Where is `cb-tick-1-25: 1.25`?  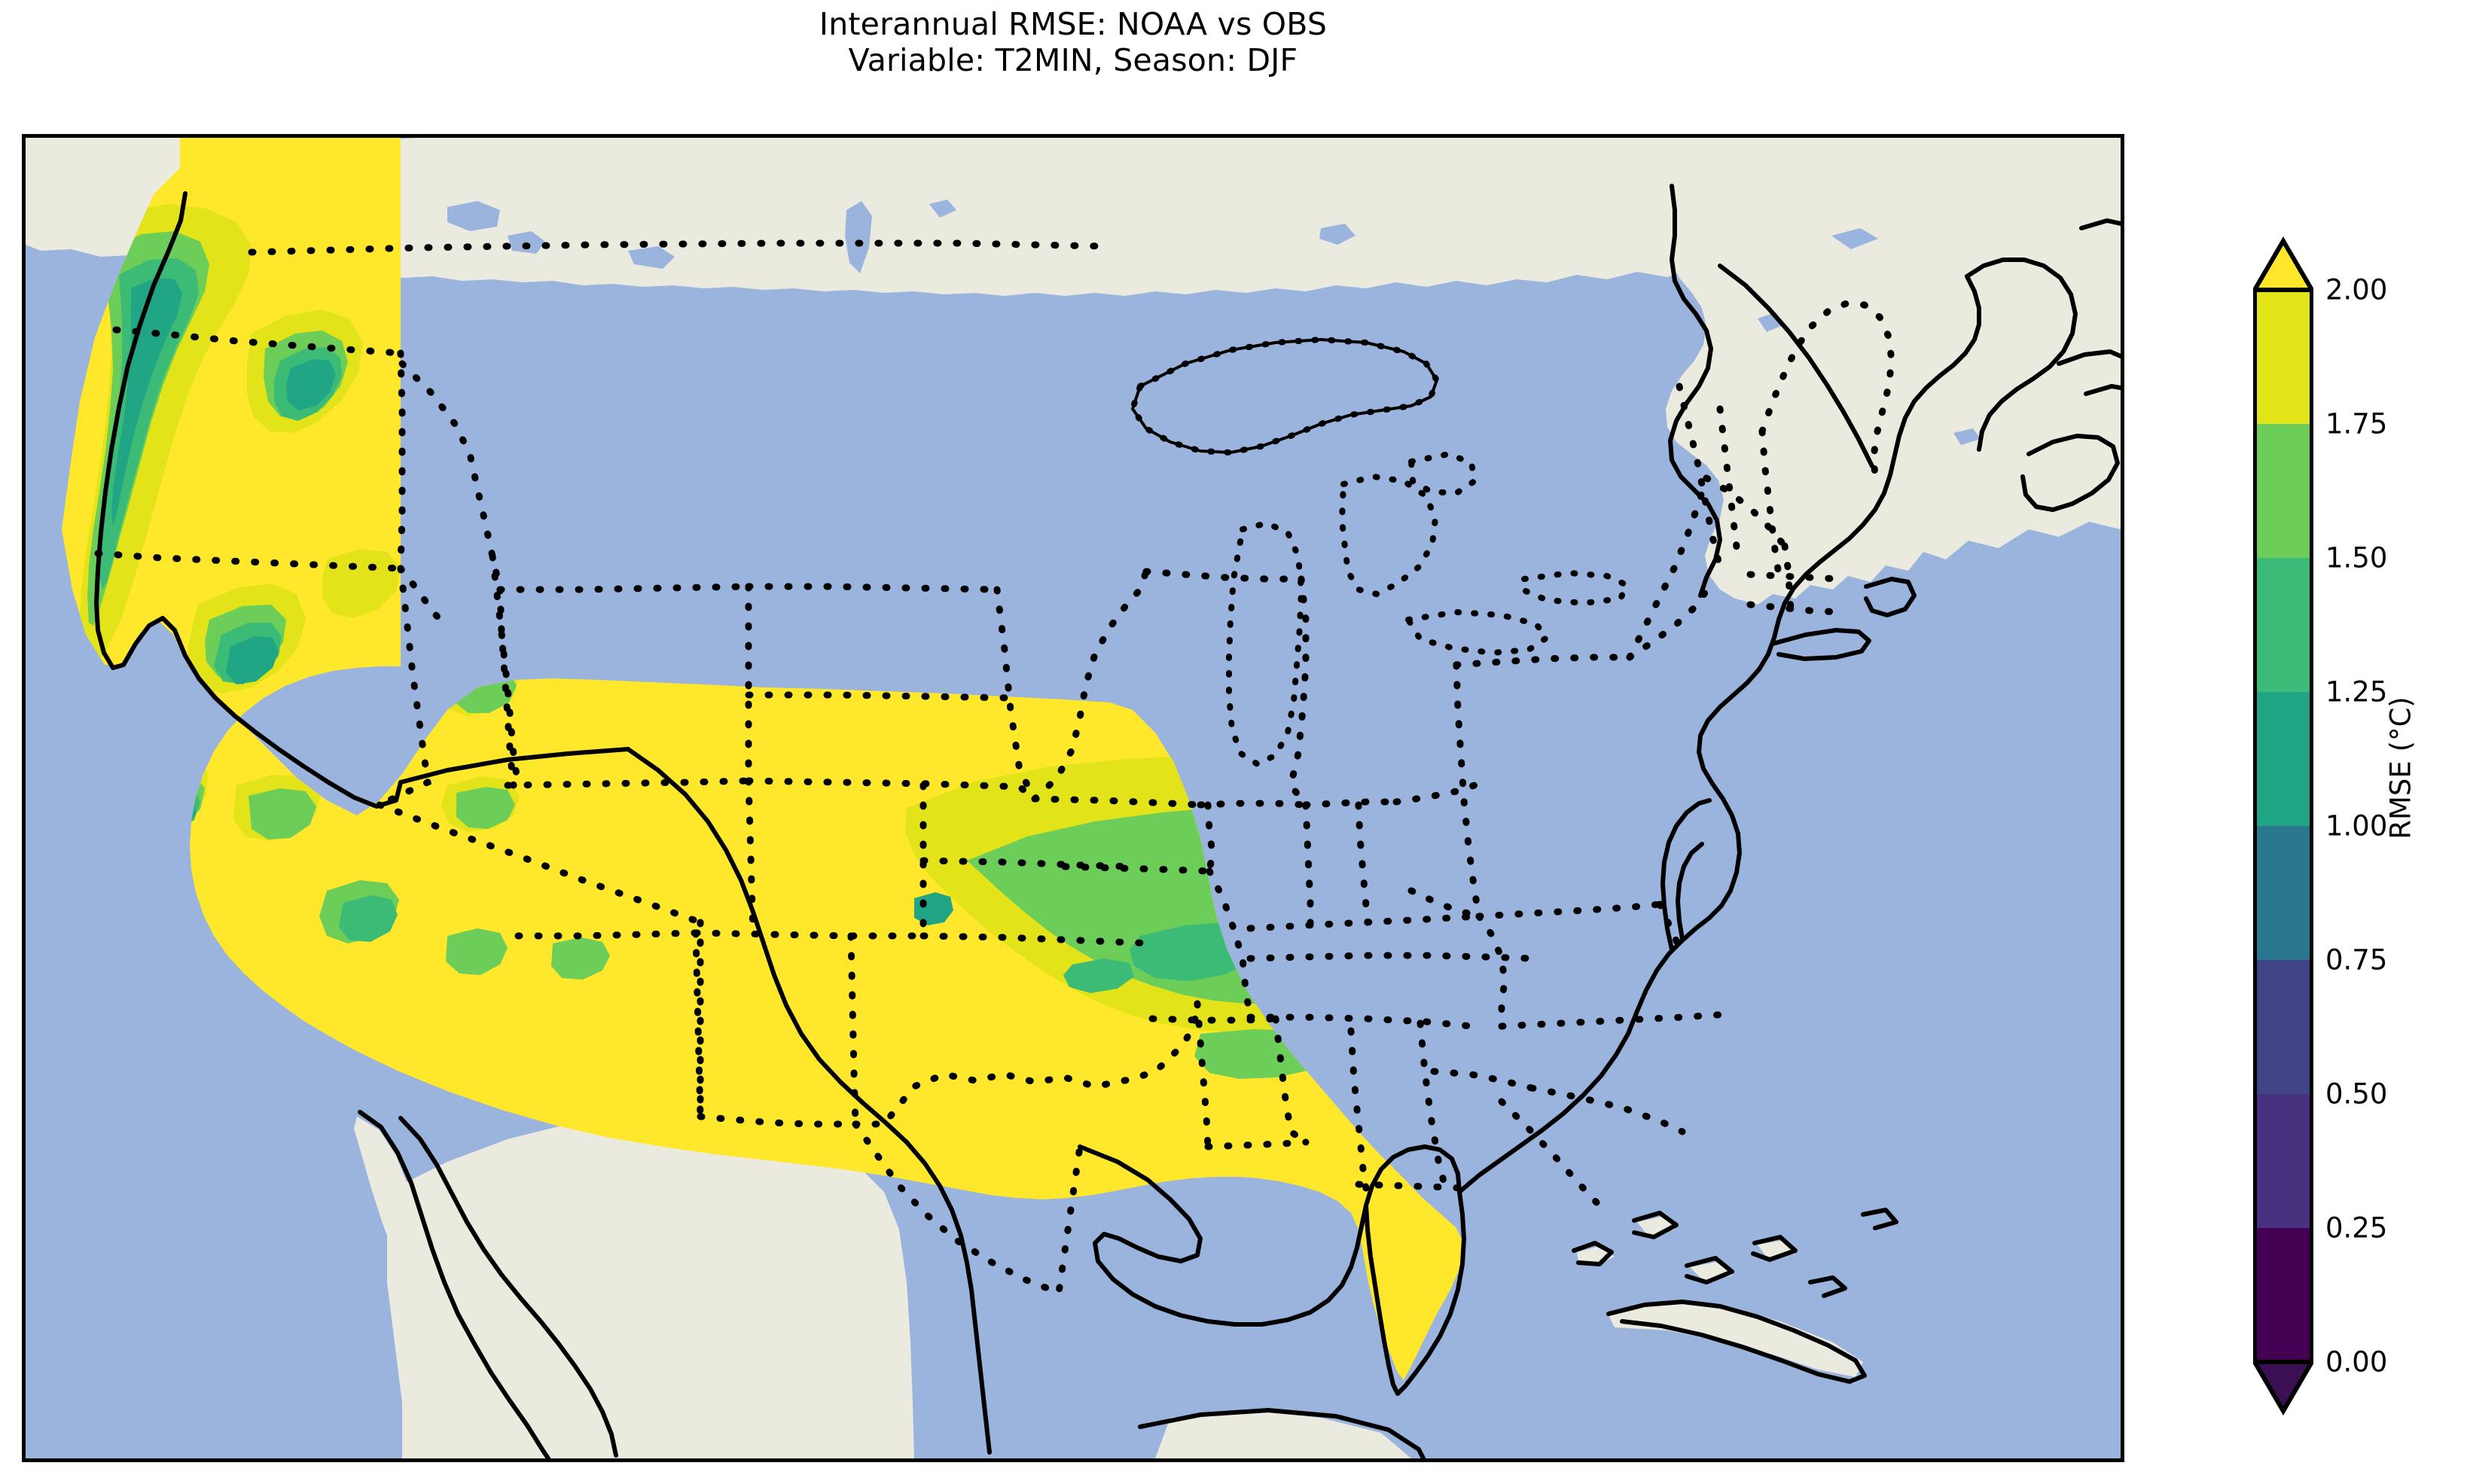 cb-tick-1-25: 1.25 is located at coordinates (2356, 691).